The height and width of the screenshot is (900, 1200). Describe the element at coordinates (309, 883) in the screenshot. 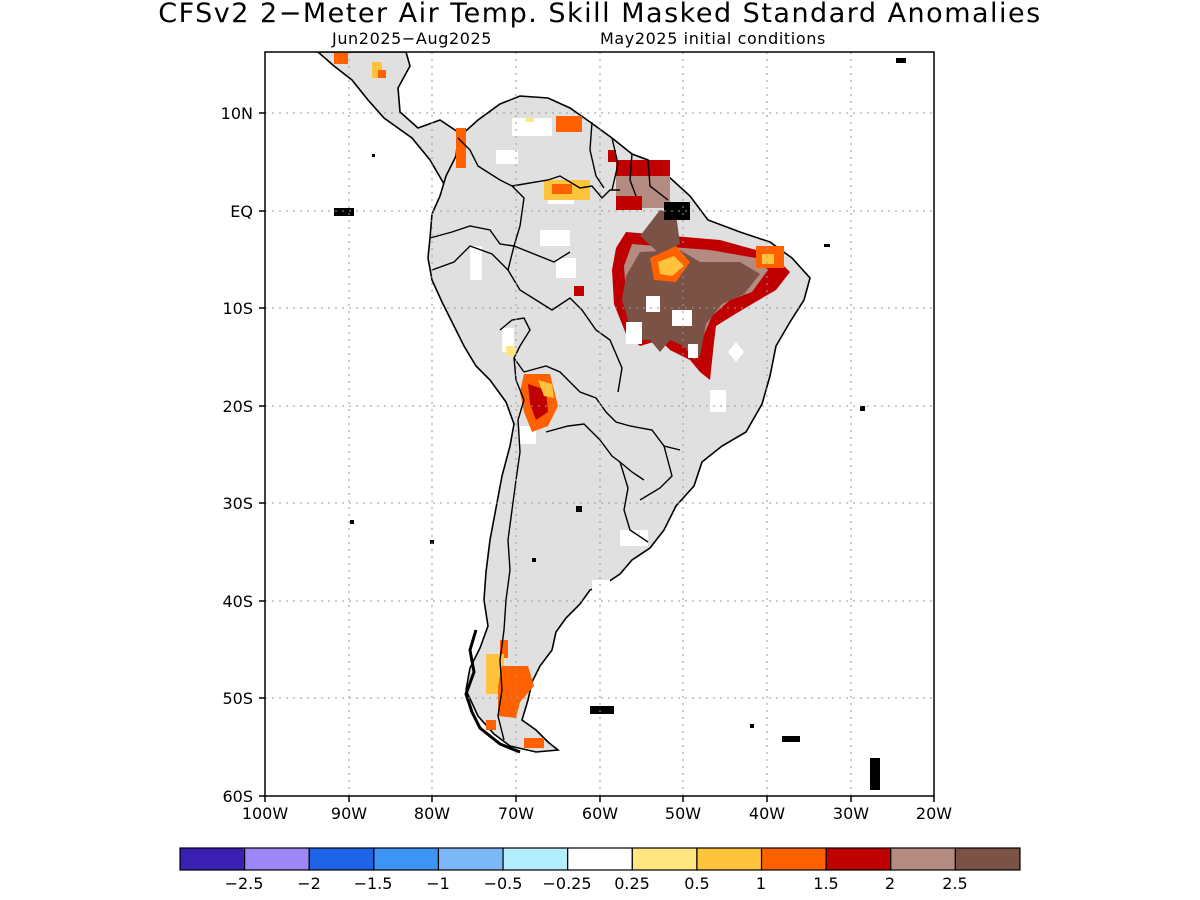

I see `colorbar-label: −2` at that location.